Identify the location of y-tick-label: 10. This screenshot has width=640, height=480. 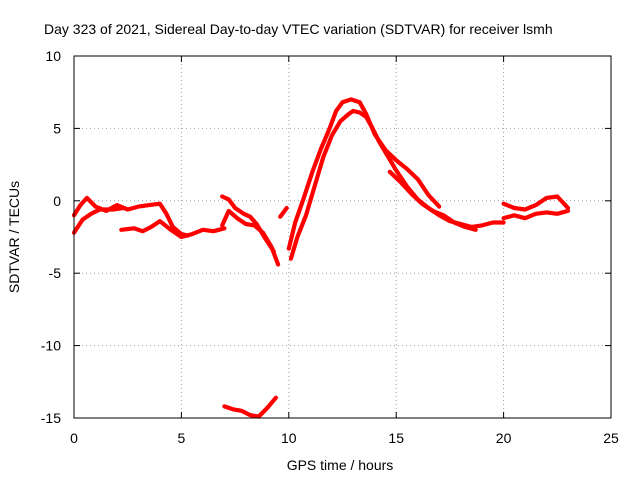
(53, 56).